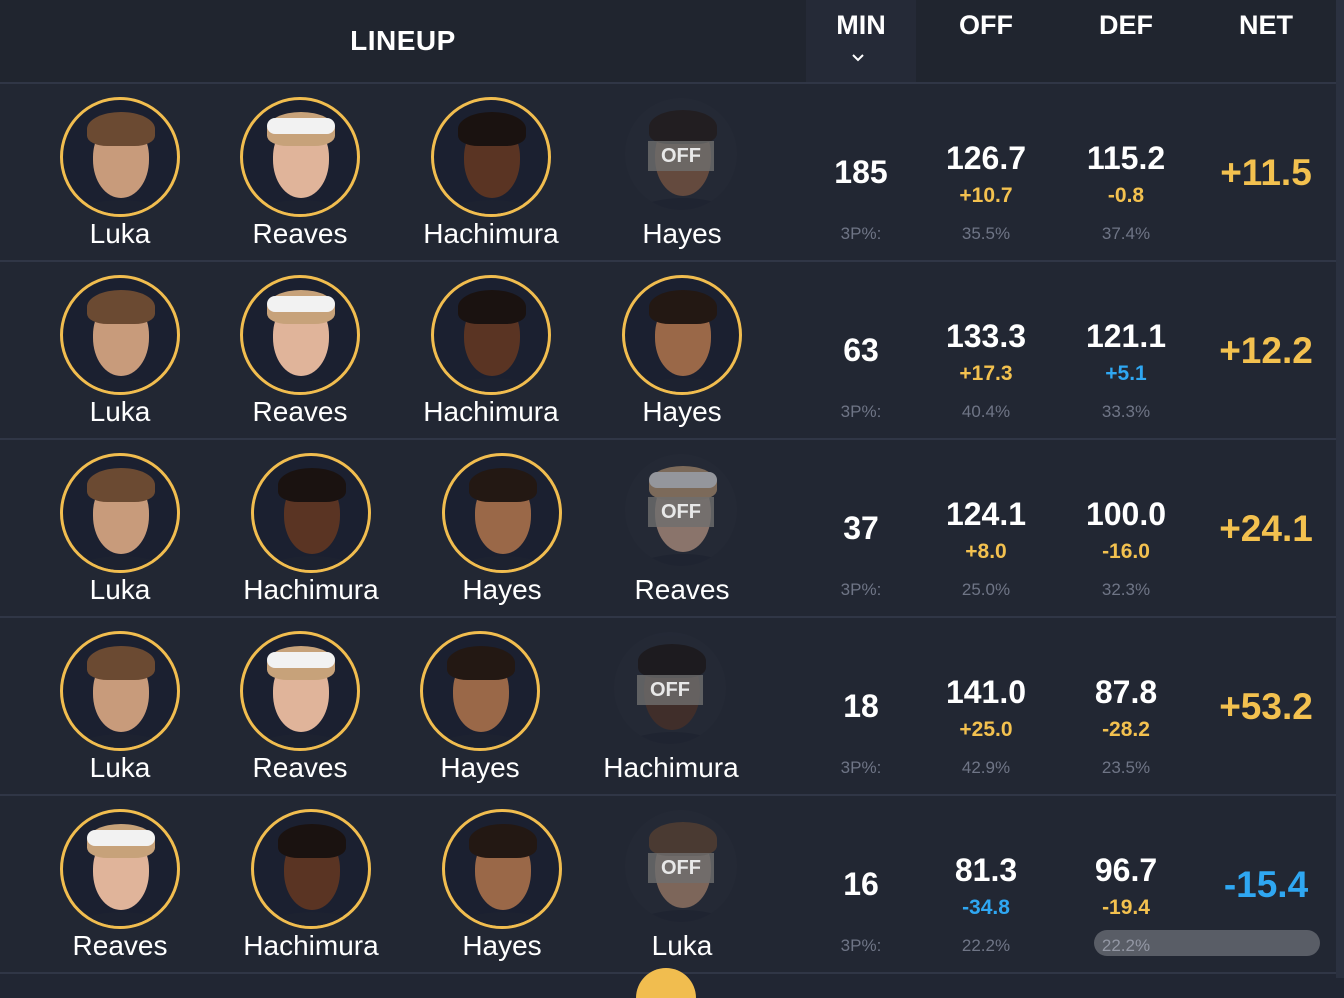 The height and width of the screenshot is (998, 1344). What do you see at coordinates (861, 172) in the screenshot?
I see `minutes-value: 185` at bounding box center [861, 172].